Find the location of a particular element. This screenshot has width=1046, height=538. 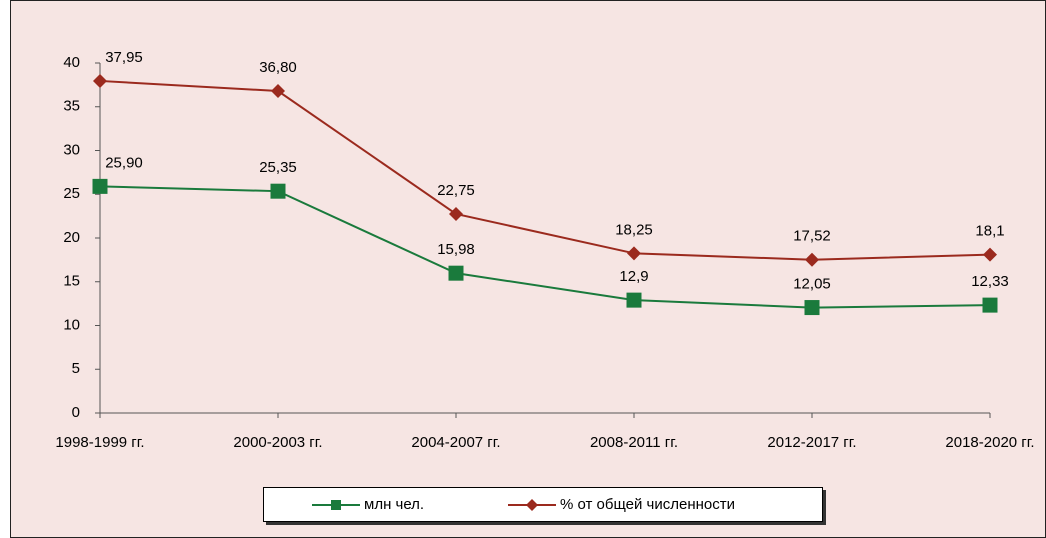

y-tick-label: 10 is located at coordinates (71, 324).